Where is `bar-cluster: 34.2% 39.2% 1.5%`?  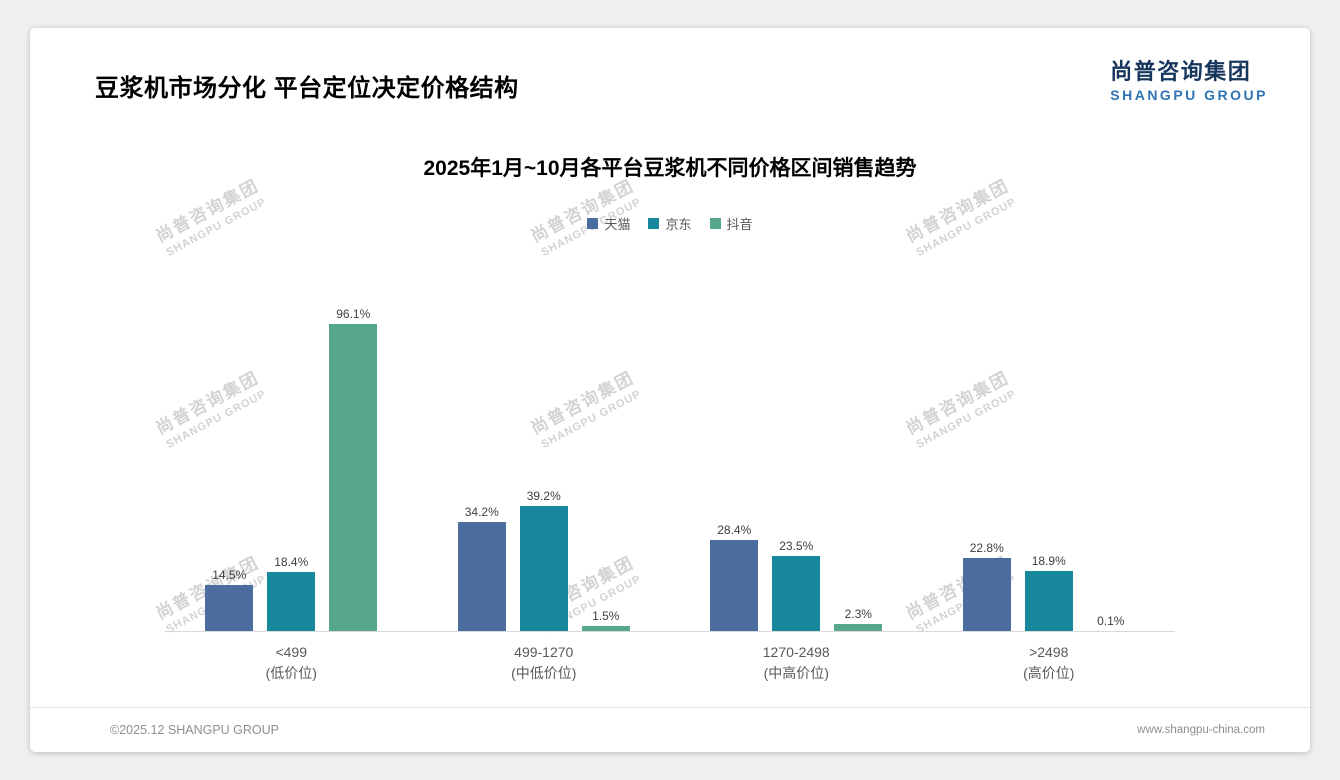 bar-cluster: 34.2% 39.2% 1.5% is located at coordinates (543, 465).